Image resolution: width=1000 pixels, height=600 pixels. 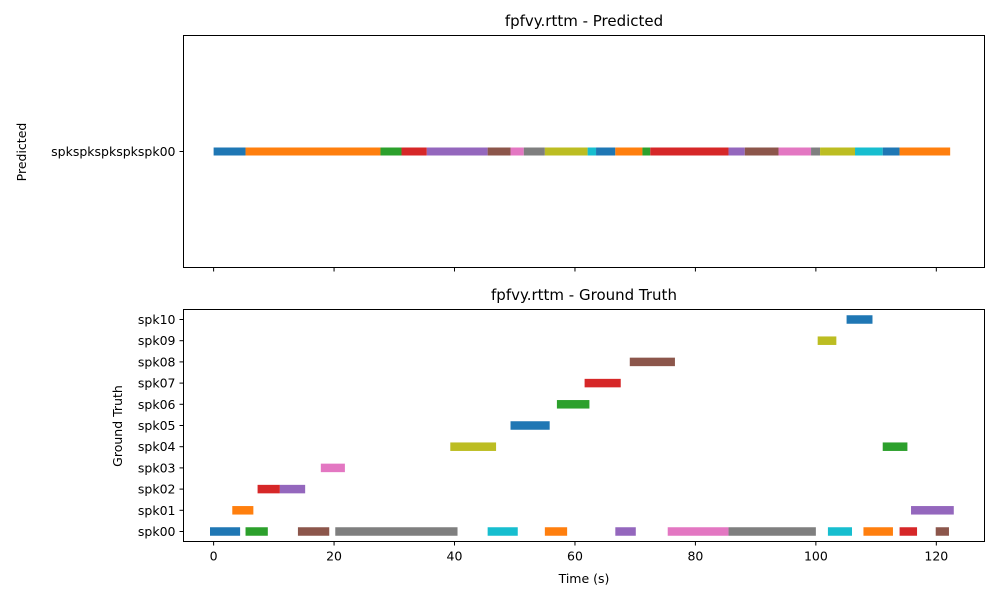 I want to click on predicted-ylabel: Predicted, so click(x=21, y=152).